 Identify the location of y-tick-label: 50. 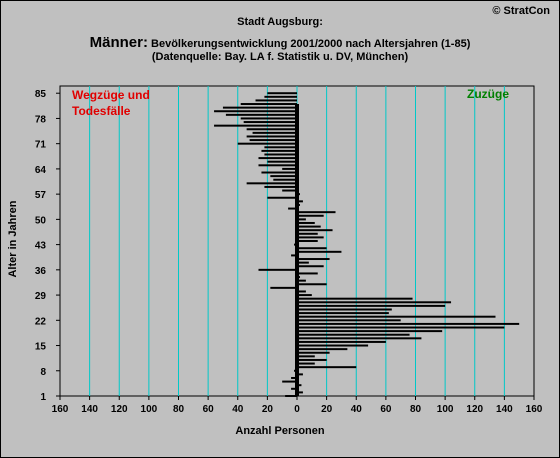
(41, 220).